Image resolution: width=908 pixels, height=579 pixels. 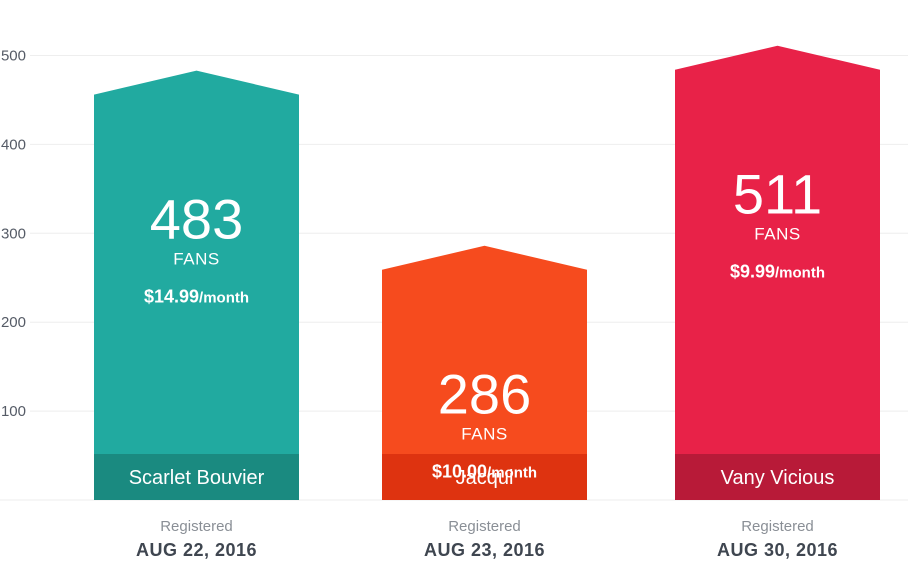 I want to click on bar-price-label: $10.00/month, so click(x=484, y=472).